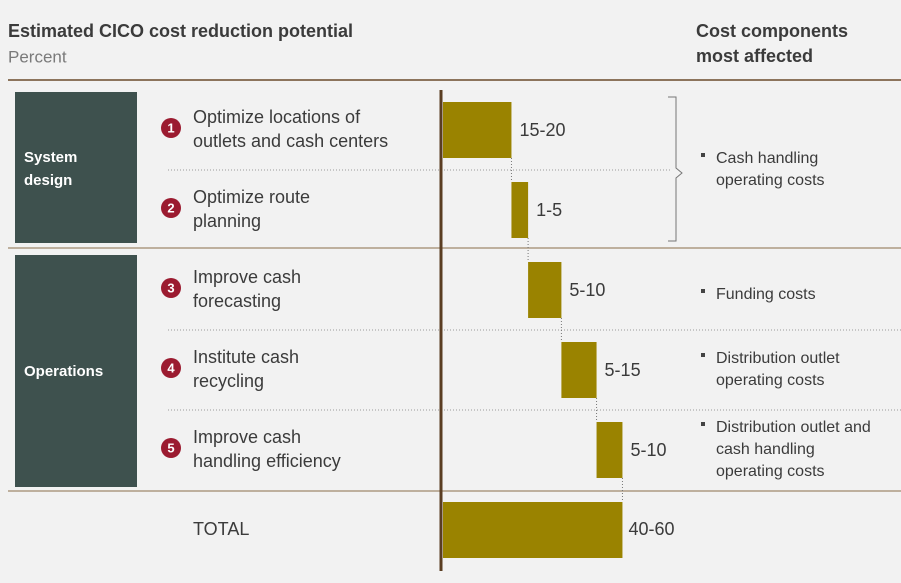  I want to click on item-label: Optimize route, so click(251, 197).